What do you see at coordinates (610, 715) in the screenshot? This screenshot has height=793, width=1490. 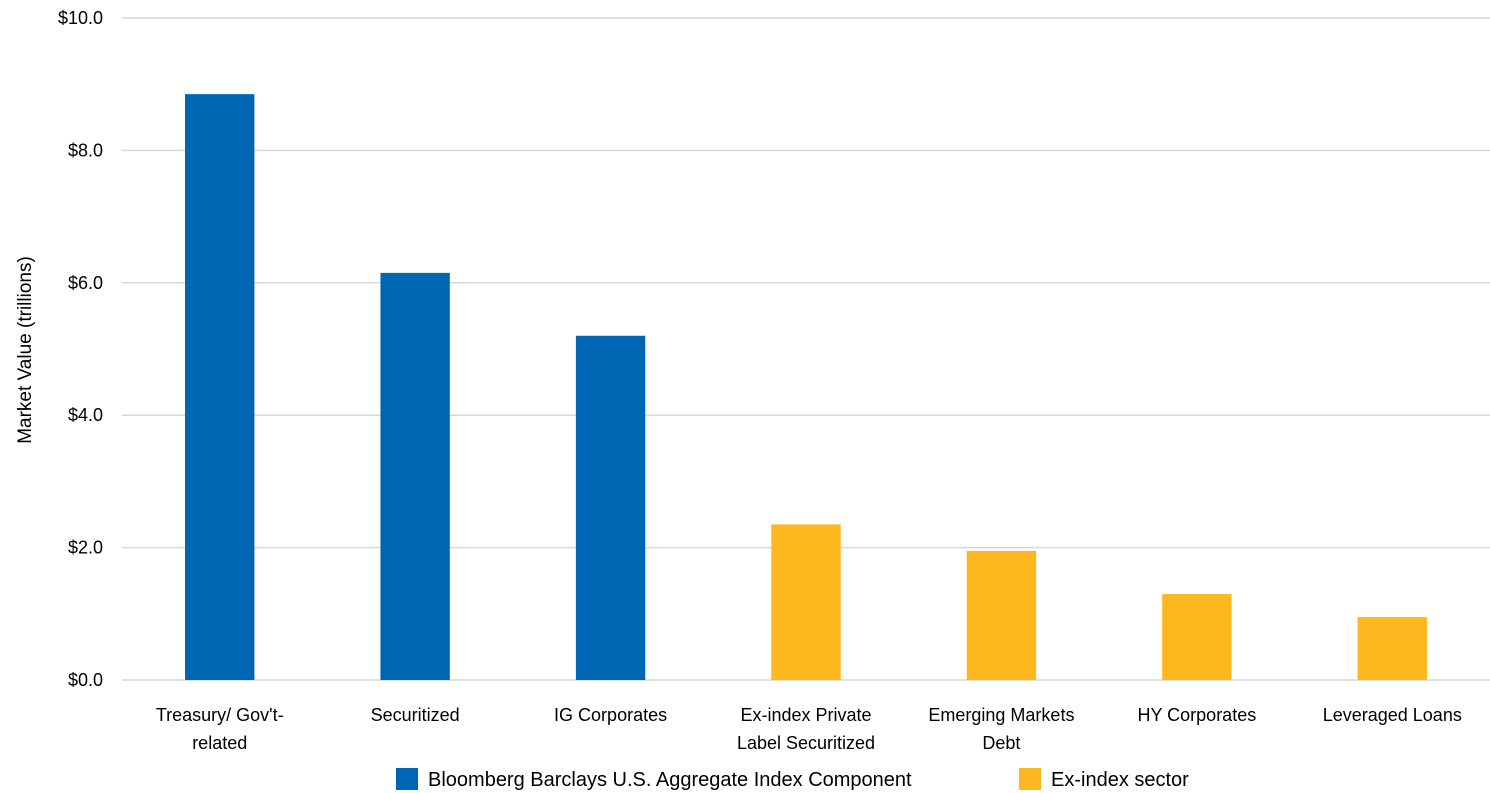 I see `x-category-label: IG Corporates` at bounding box center [610, 715].